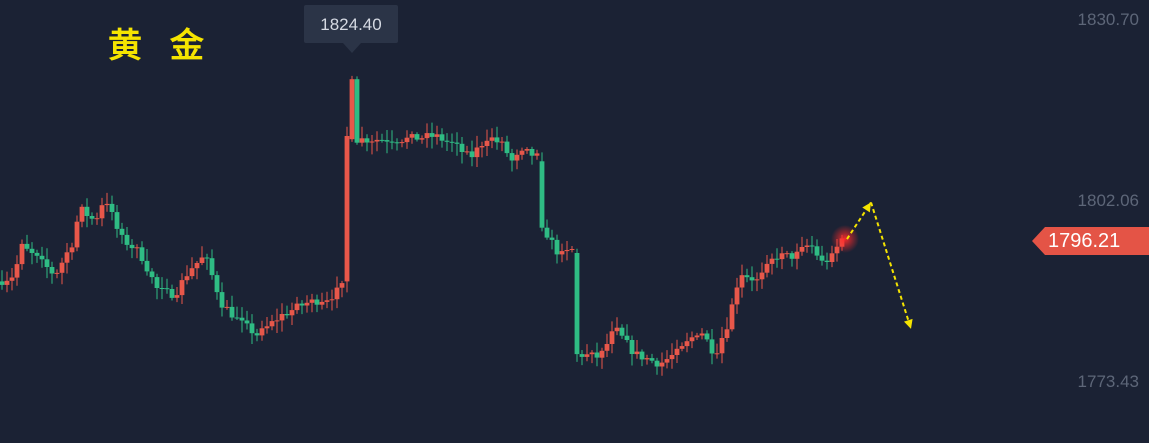 This screenshot has height=443, width=1149. Describe the element at coordinates (908, 323) in the screenshot. I see `forecast-arrowhead` at that location.